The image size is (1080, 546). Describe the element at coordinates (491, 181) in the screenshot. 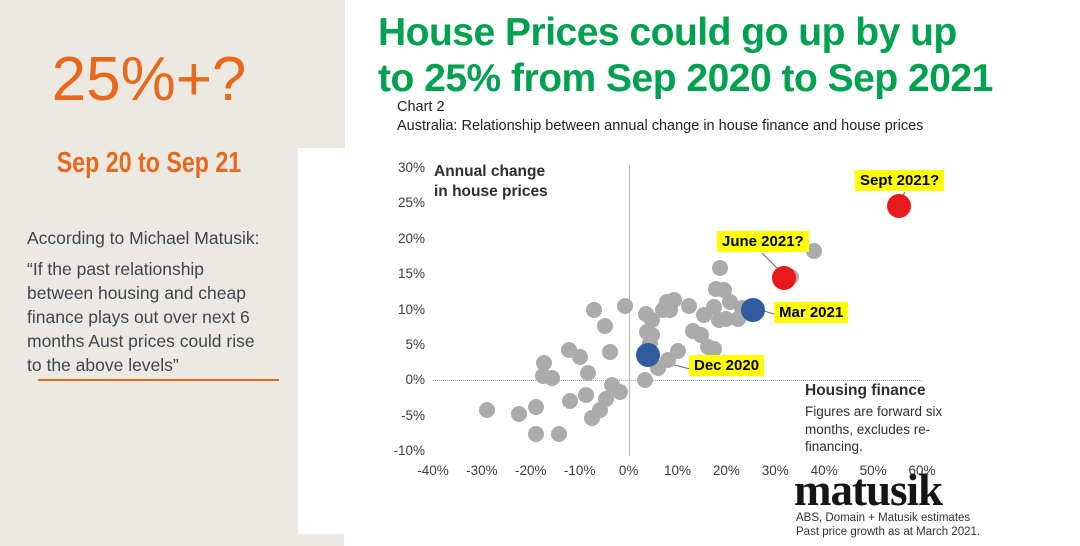

I see `y-axis-label: Annual change in house prices` at that location.